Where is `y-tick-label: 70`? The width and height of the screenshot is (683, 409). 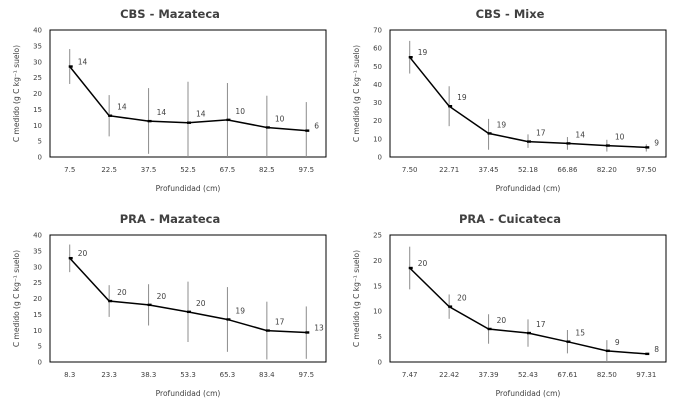
y-tick-label: 70 is located at coordinates (377, 31).